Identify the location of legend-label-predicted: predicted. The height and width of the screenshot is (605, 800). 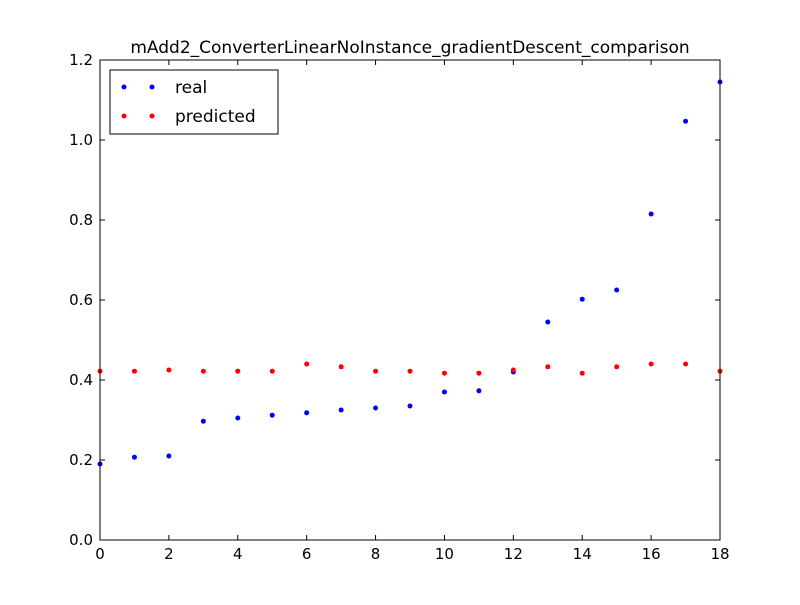
(215, 117).